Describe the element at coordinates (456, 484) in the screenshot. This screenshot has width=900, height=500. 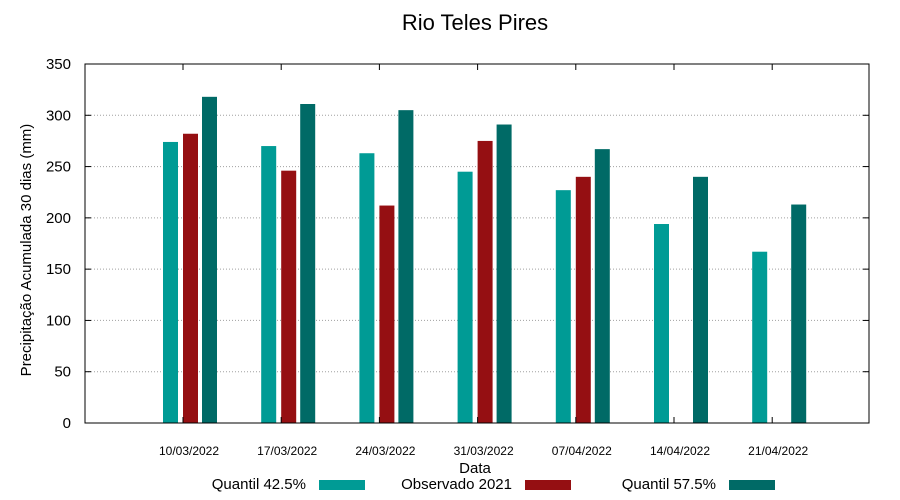
I see `legend-label: Observado 2021` at that location.